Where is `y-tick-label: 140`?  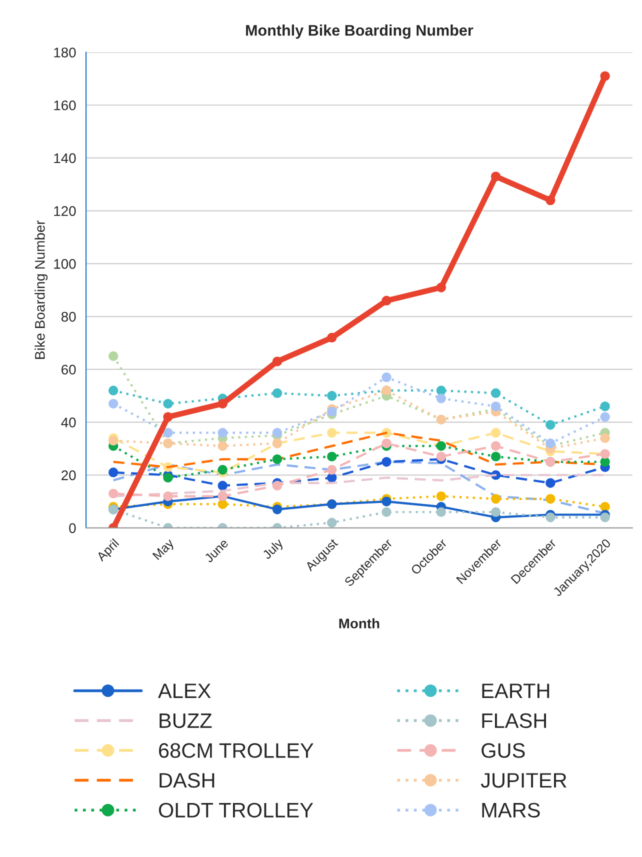 y-tick-label: 140 is located at coordinates (65, 158).